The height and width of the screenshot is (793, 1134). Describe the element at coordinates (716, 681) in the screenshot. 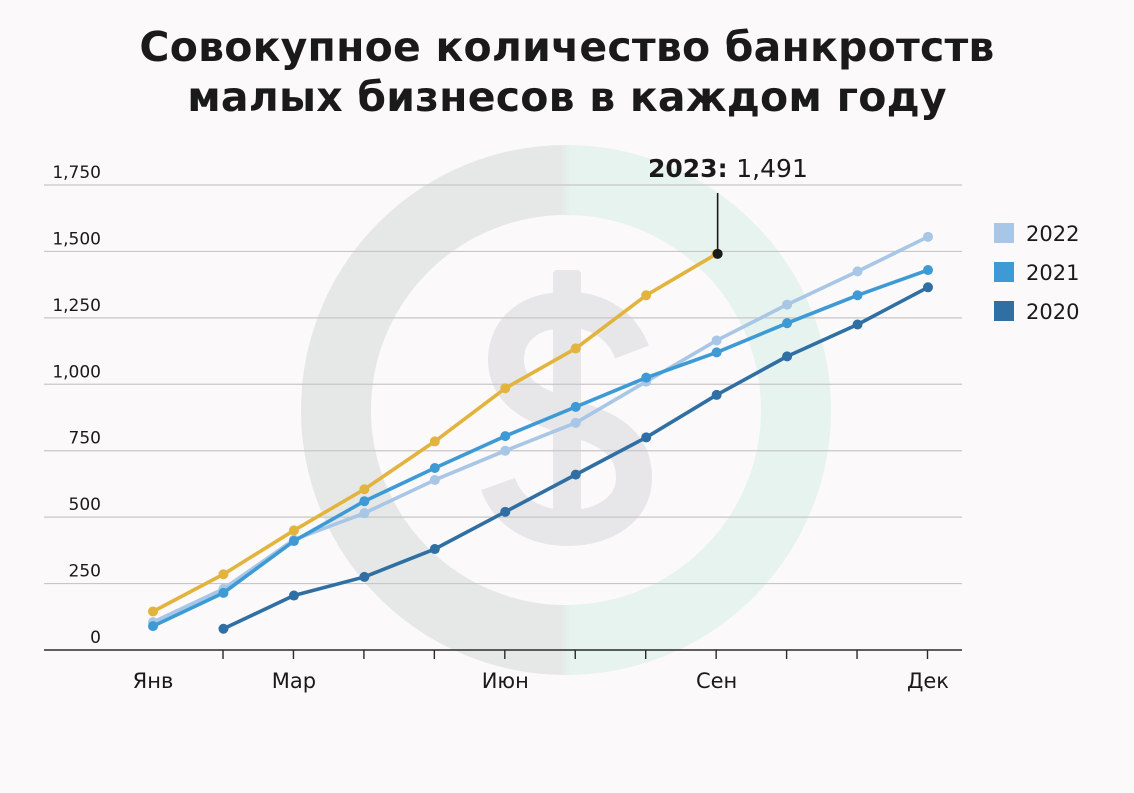

I see `x-tick-label: Сен` at that location.